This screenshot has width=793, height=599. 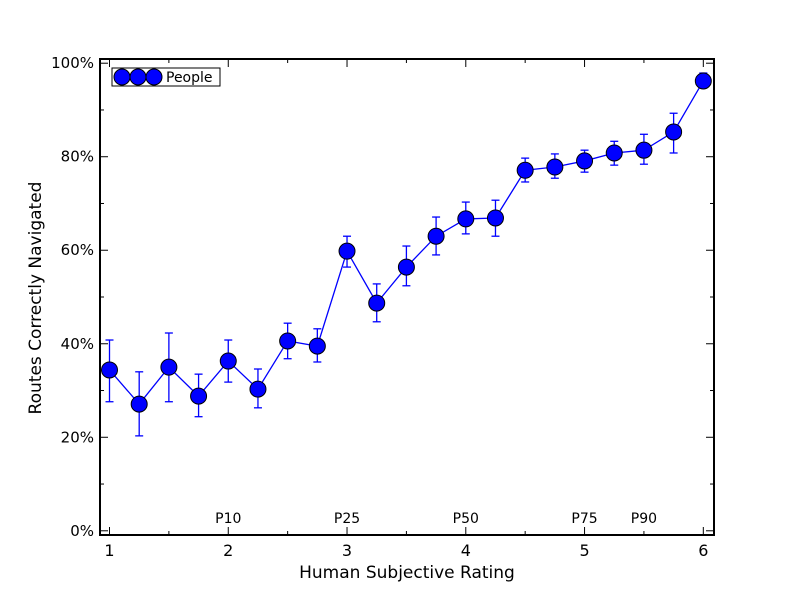 What do you see at coordinates (77, 344) in the screenshot?
I see `y-tick-label: 40%` at bounding box center [77, 344].